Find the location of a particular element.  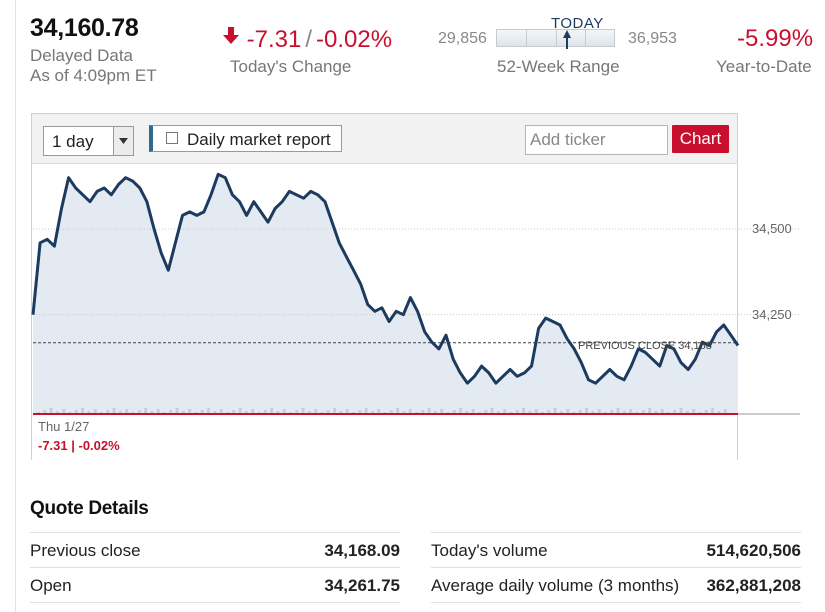

y-tick-label: 34,500 is located at coordinates (772, 229).